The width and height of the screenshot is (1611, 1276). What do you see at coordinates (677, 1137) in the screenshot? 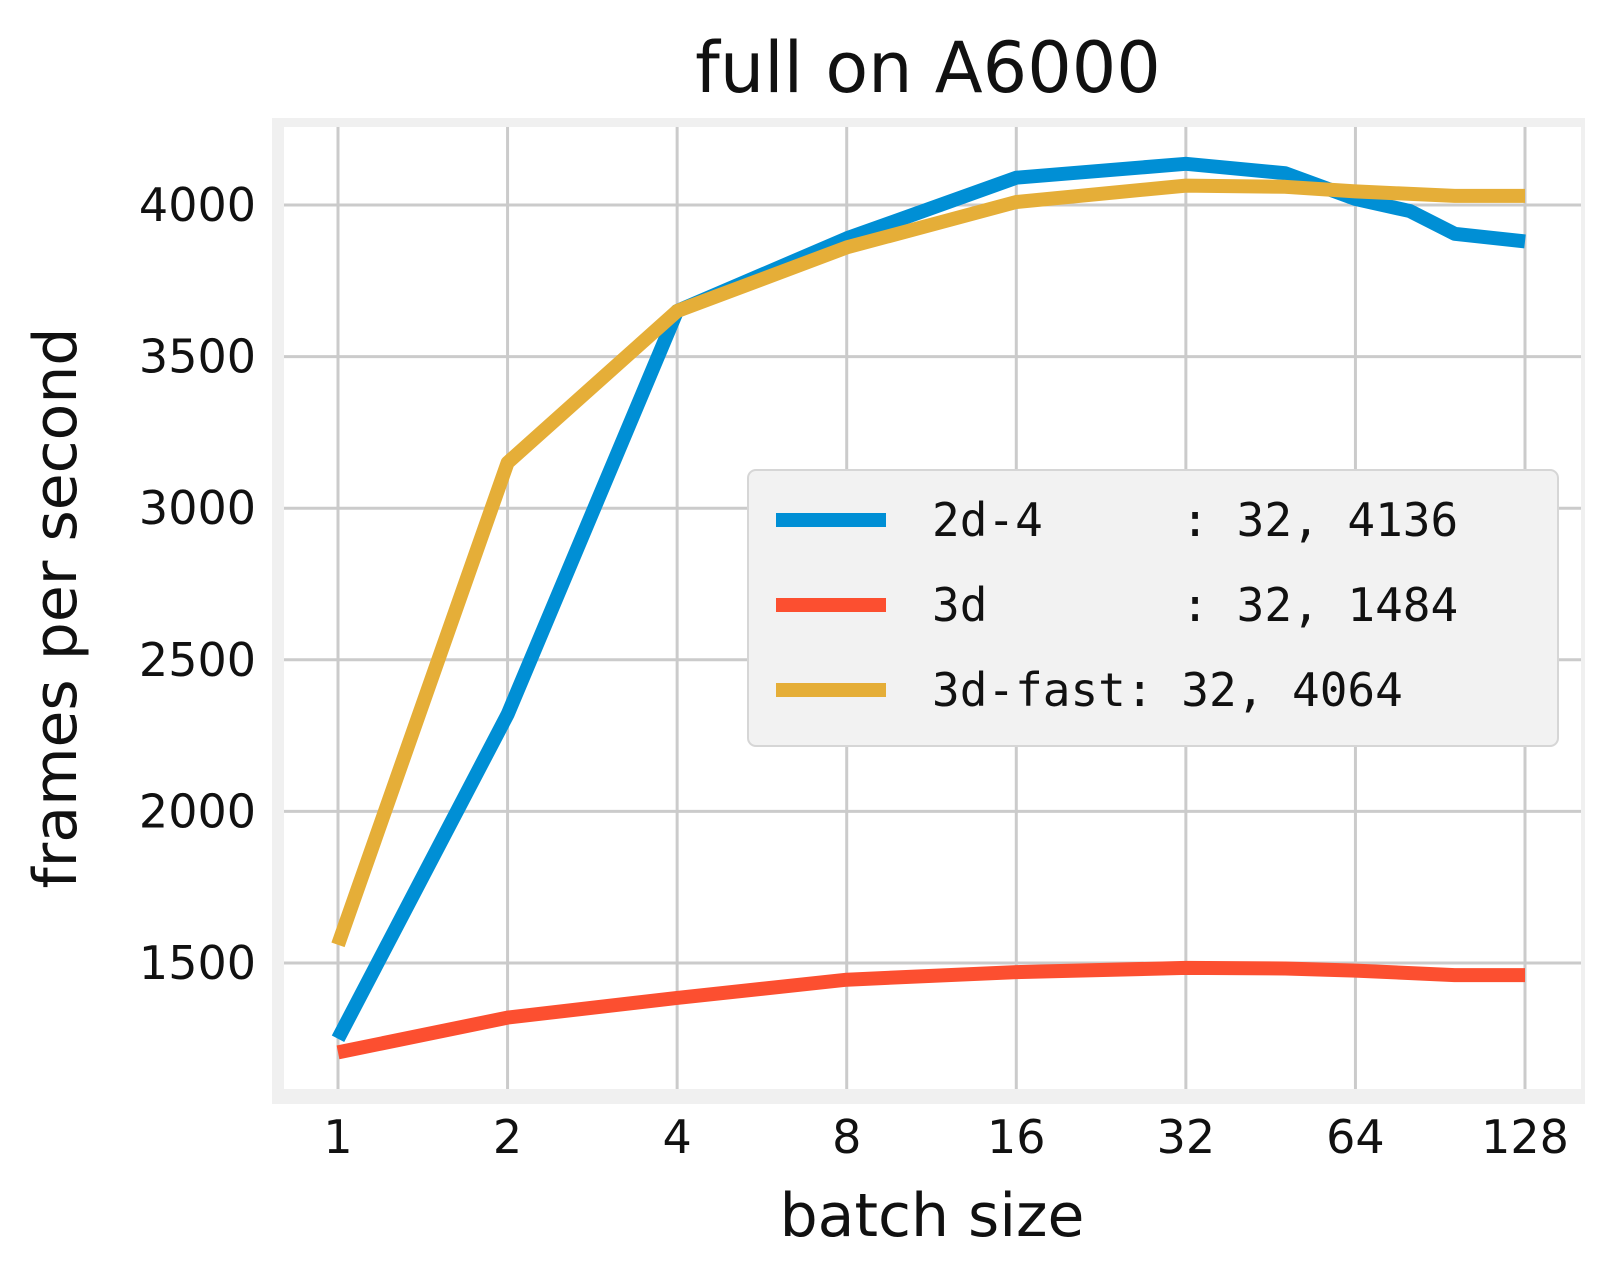
I see `x-tick-label-4: 4` at bounding box center [677, 1137].